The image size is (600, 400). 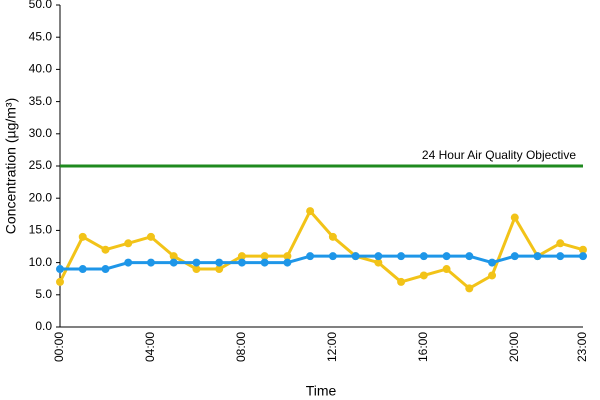 What do you see at coordinates (41, 165) in the screenshot?
I see `y-tick-label: 25.0` at bounding box center [41, 165].